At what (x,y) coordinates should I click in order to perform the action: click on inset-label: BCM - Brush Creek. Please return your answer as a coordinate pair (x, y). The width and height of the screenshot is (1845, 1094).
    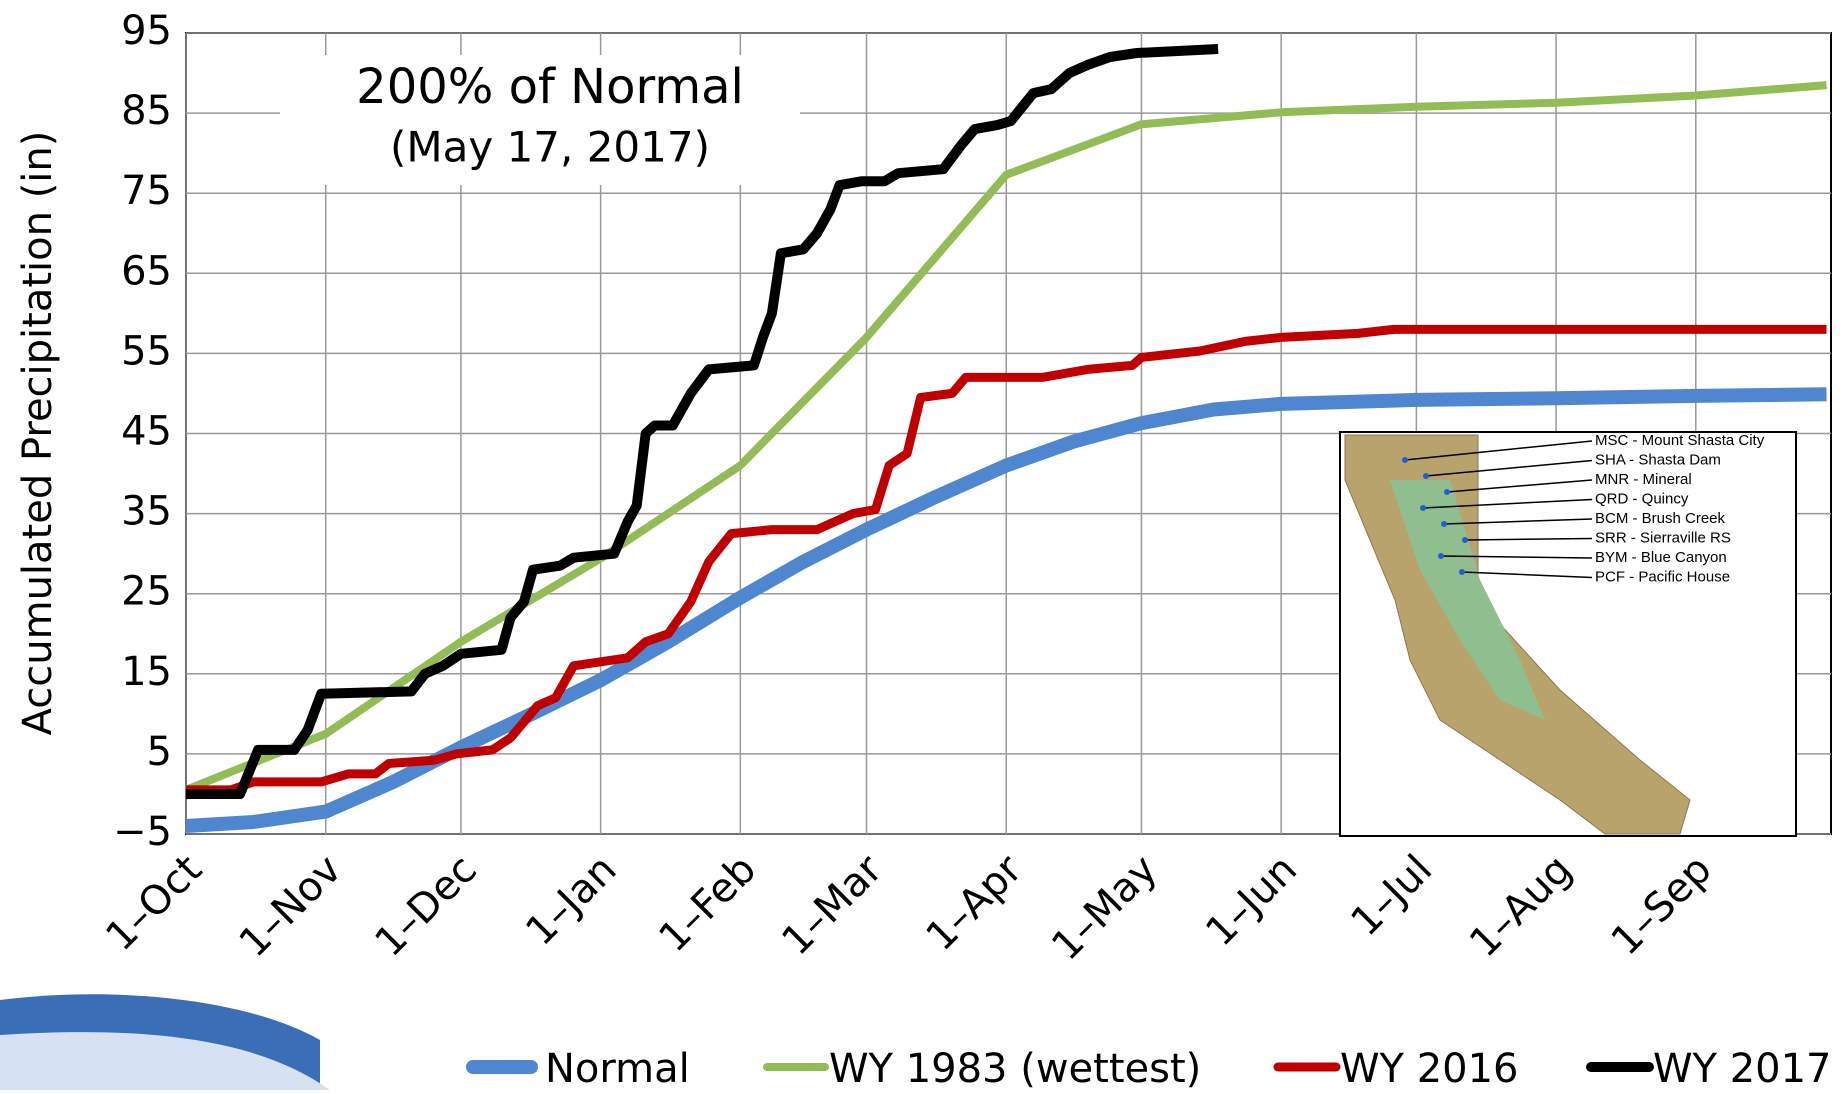
    Looking at the image, I should click on (1660, 518).